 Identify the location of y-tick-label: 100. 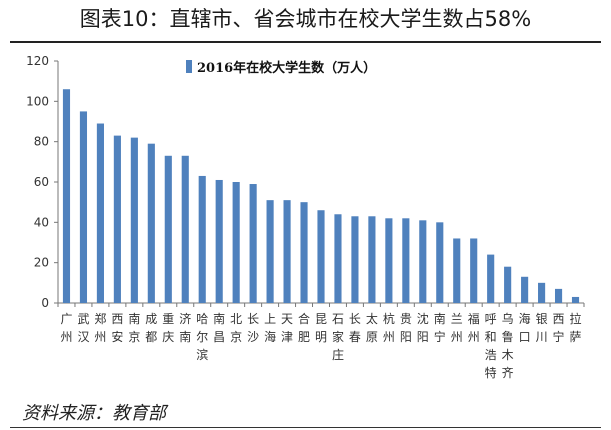
(37, 101).